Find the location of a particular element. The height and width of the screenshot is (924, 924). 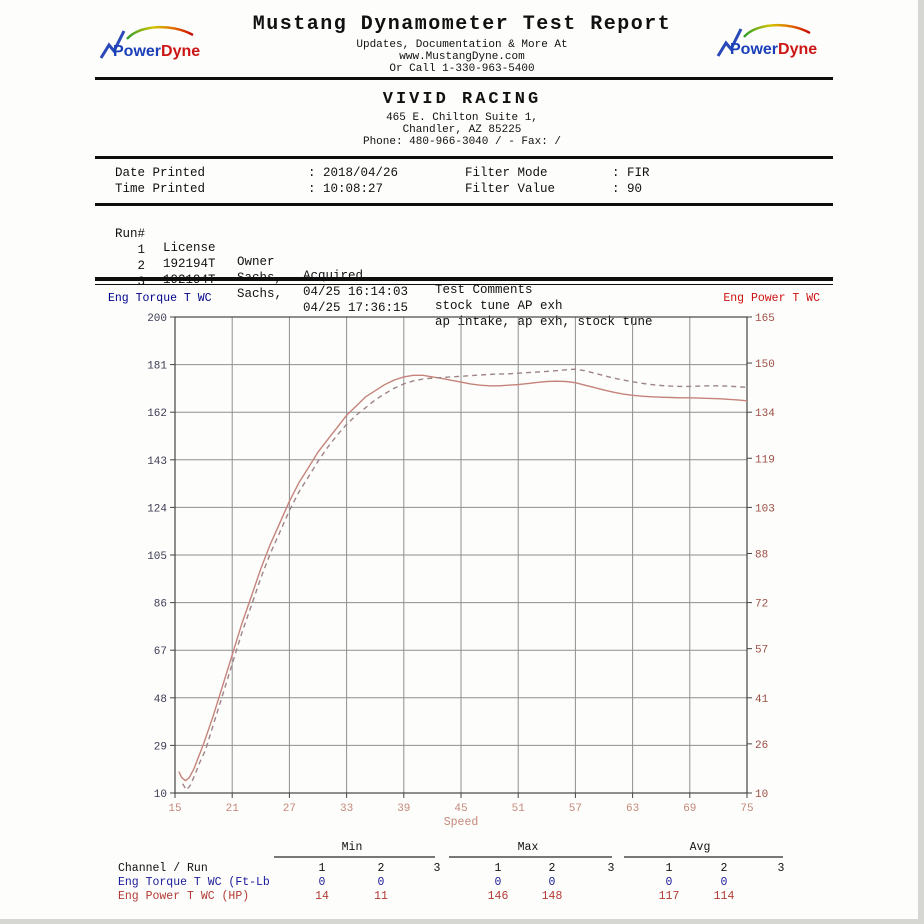

svg-text: 181 is located at coordinates (157, 367).